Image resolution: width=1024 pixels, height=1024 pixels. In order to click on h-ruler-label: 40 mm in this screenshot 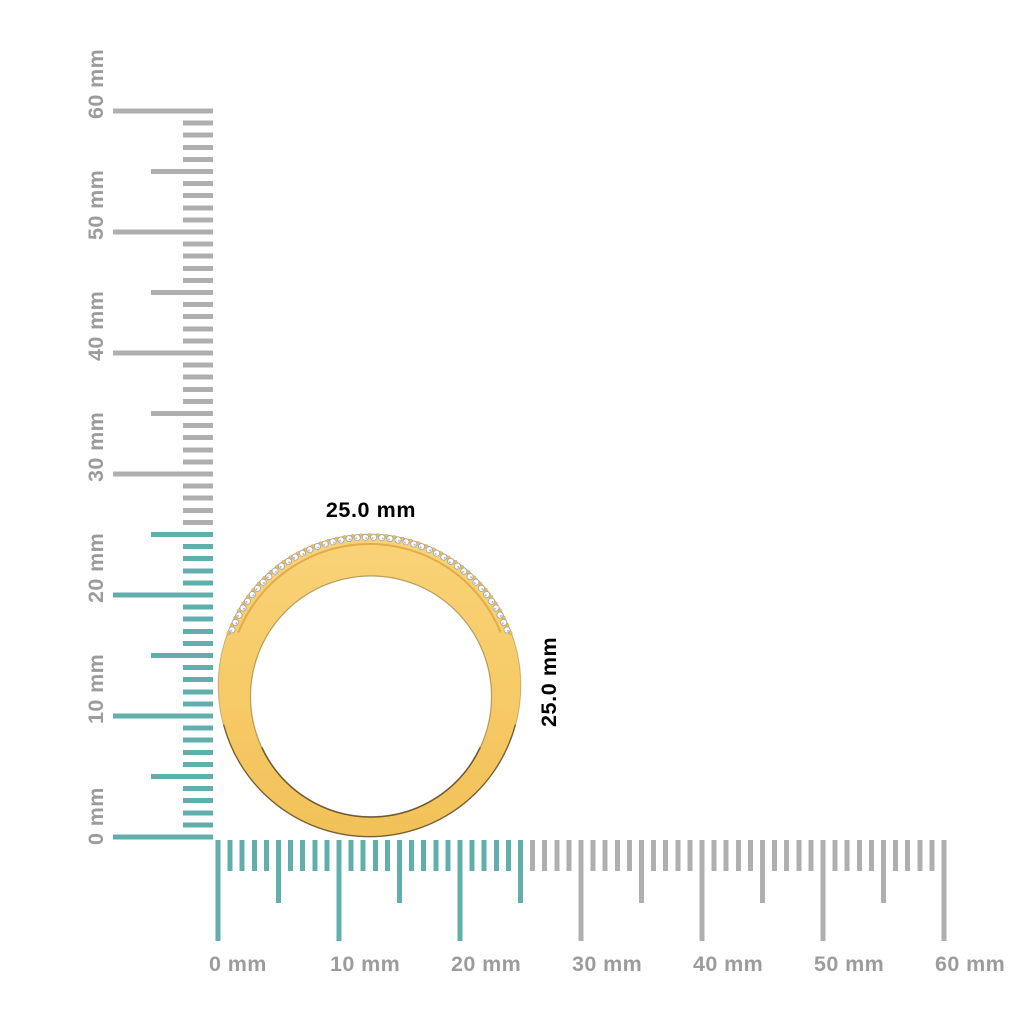, I will do `click(728, 964)`.